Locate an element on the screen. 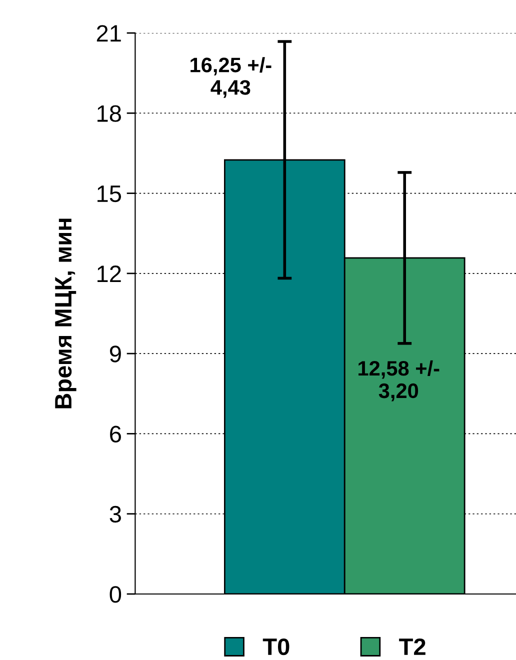 Image resolution: width=516 pixels, height=660 pixels. y-tick-label: 3 is located at coordinates (115, 514).